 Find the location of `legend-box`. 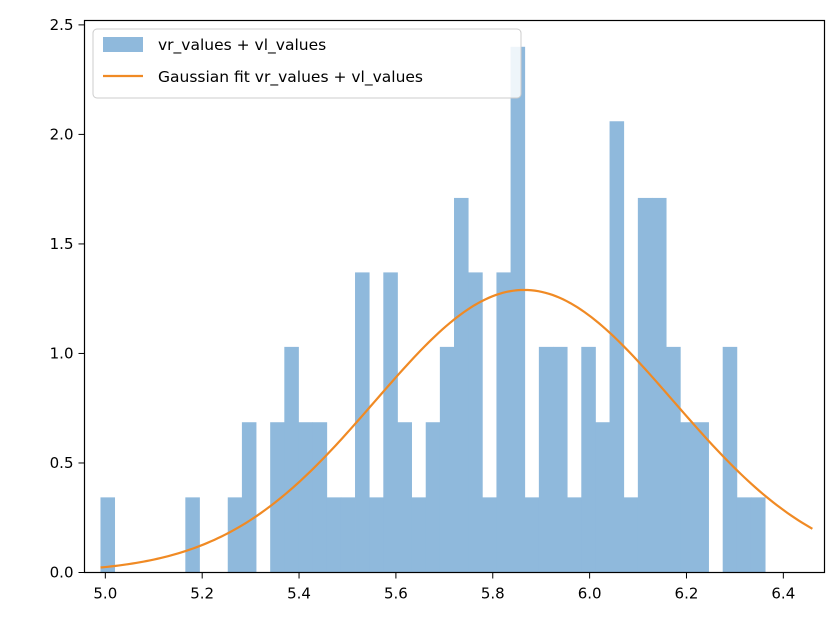

legend-box is located at coordinates (307, 63).